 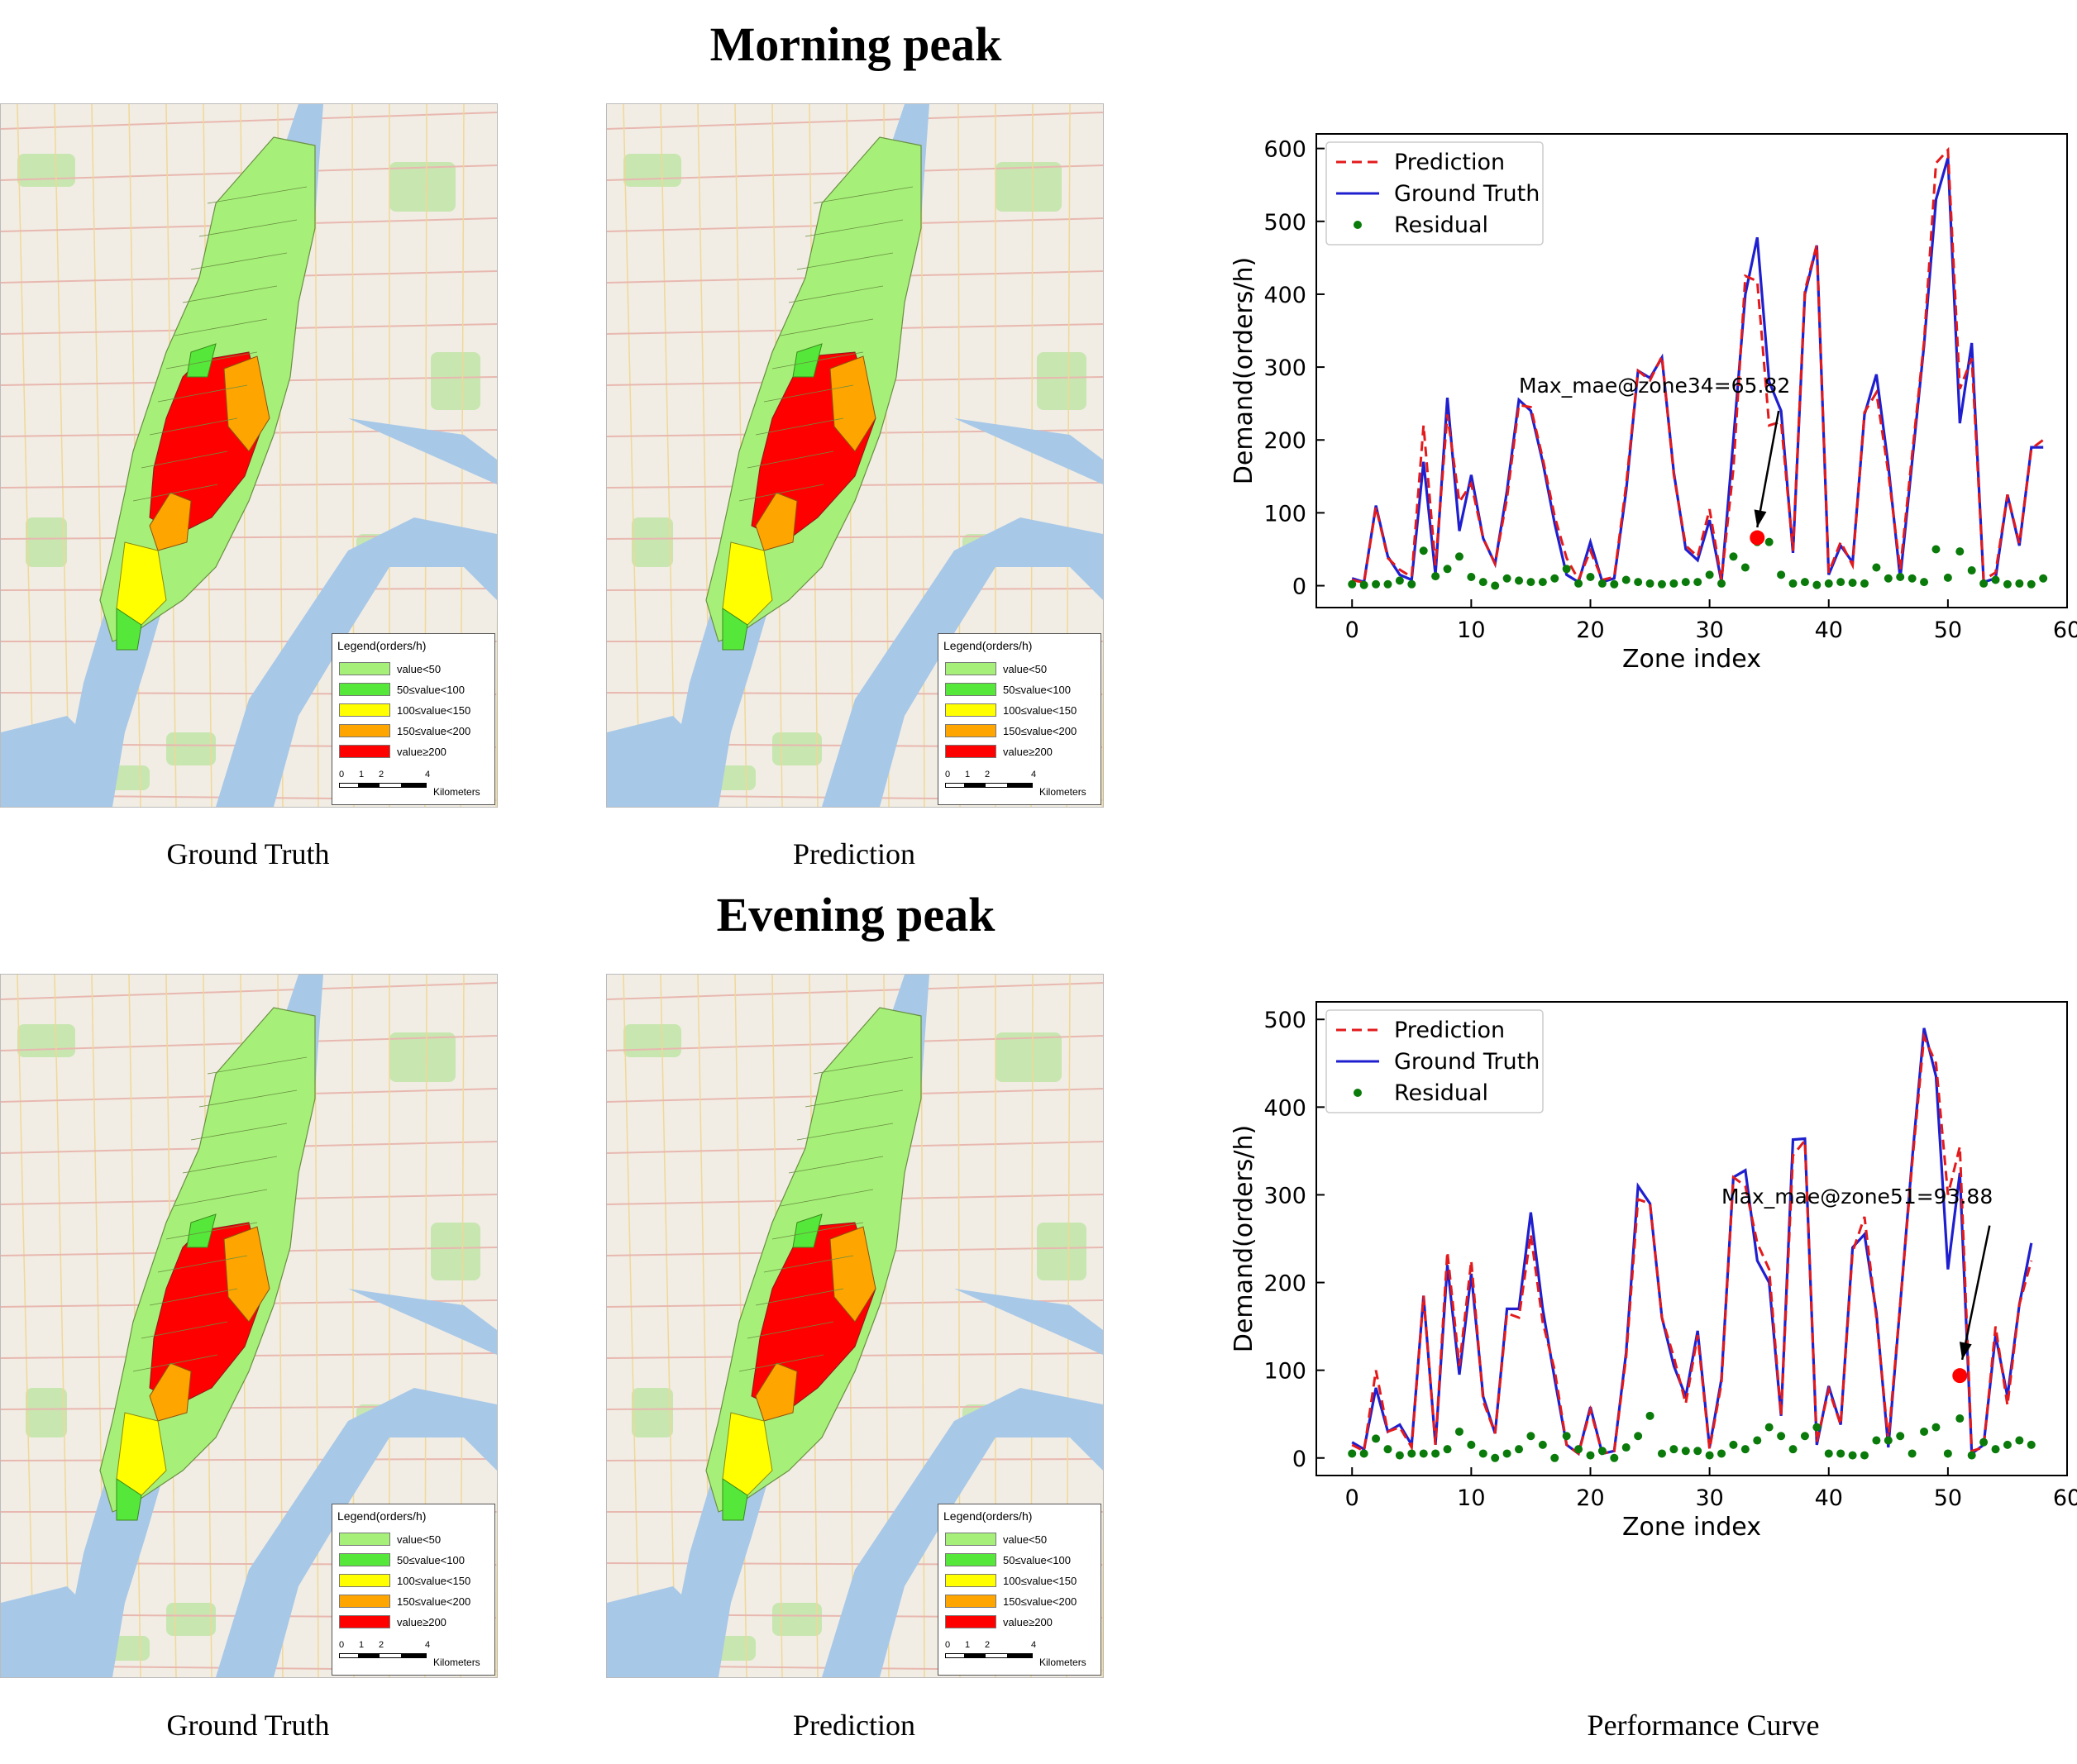 What do you see at coordinates (1691, 370) in the screenshot?
I see `plot-frame` at bounding box center [1691, 370].